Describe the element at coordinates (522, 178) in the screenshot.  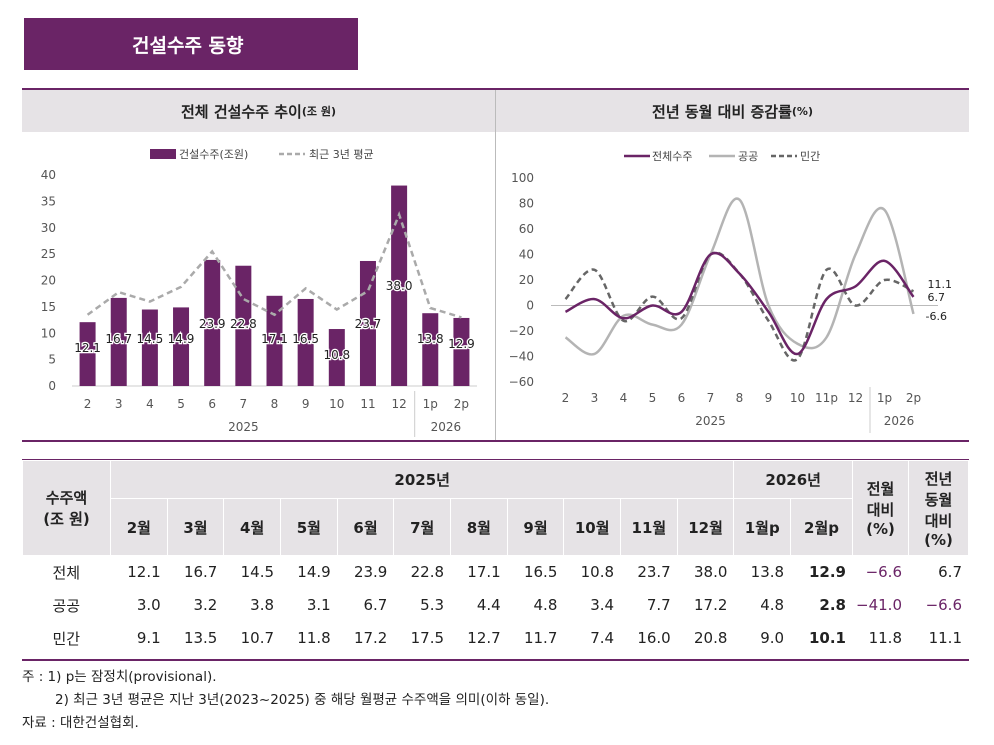
I see `y-tick-label: 100` at that location.